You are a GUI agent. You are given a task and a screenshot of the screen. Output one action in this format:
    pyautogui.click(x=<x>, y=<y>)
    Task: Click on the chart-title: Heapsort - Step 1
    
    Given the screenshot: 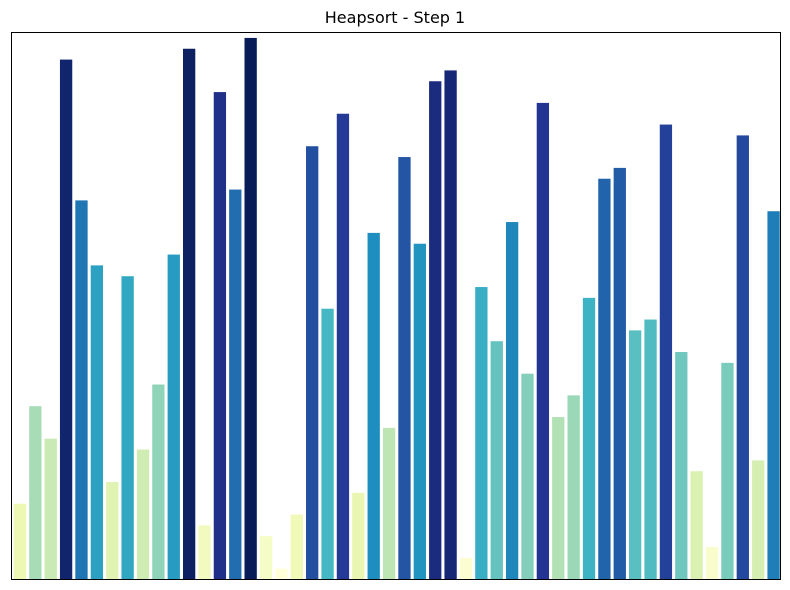 What is the action you would take?
    pyautogui.click(x=395, y=17)
    